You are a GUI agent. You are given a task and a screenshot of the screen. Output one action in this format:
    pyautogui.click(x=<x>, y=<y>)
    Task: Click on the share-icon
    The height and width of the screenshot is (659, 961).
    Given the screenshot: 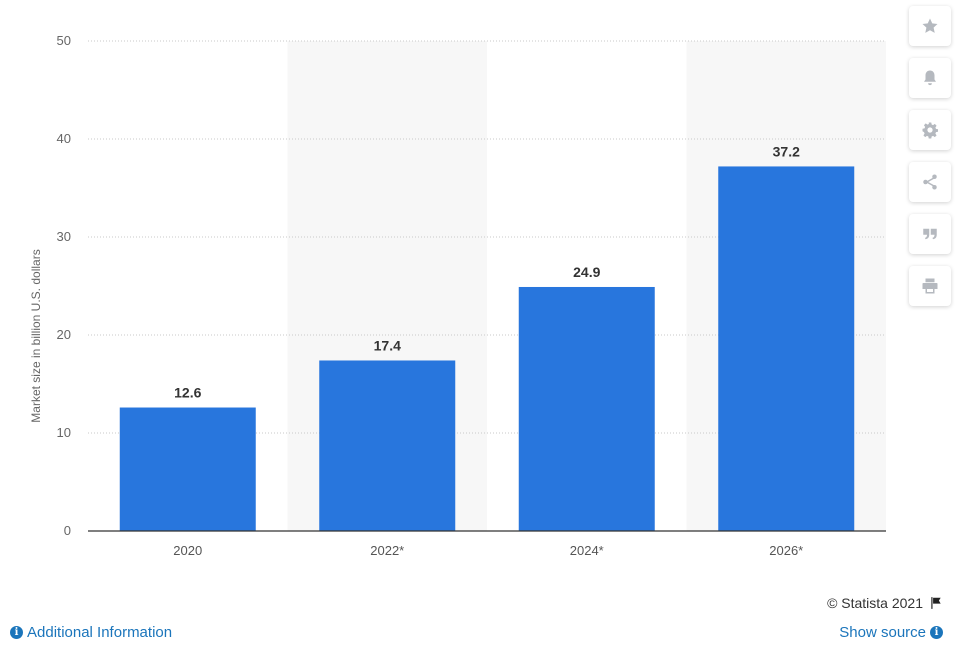 What is the action you would take?
    pyautogui.click(x=930, y=182)
    